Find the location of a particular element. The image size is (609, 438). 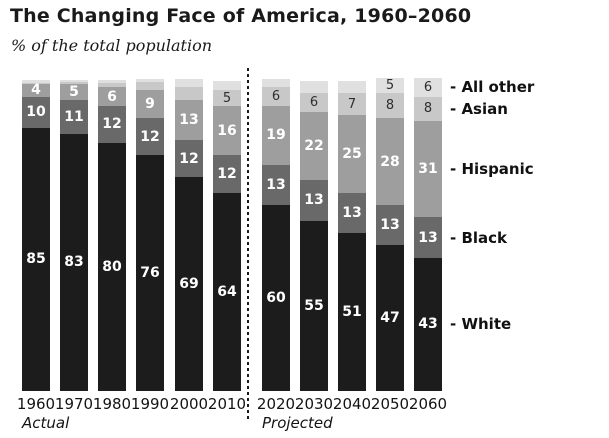

segment-2050-hispanic: 28 is located at coordinates (390, 162).